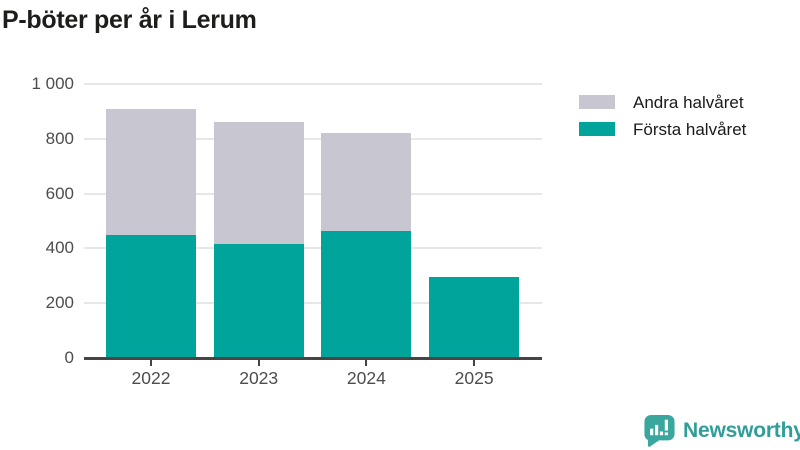 The height and width of the screenshot is (450, 800). I want to click on legend-swatch-andra-halv-ret, so click(597, 102).